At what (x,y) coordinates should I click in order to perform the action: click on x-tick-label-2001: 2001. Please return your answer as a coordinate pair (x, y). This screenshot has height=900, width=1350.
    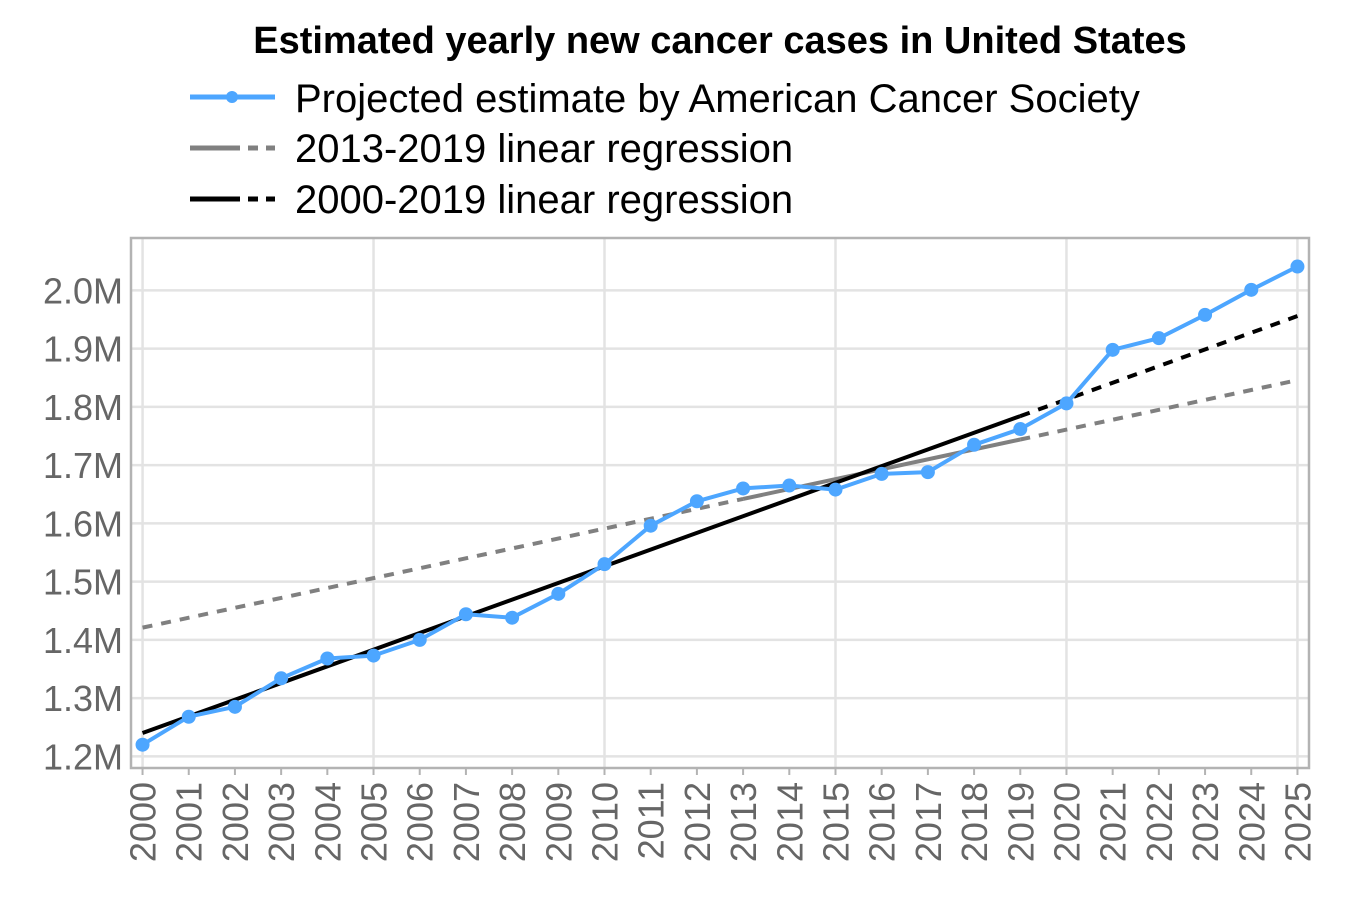
    Looking at the image, I should click on (189, 822).